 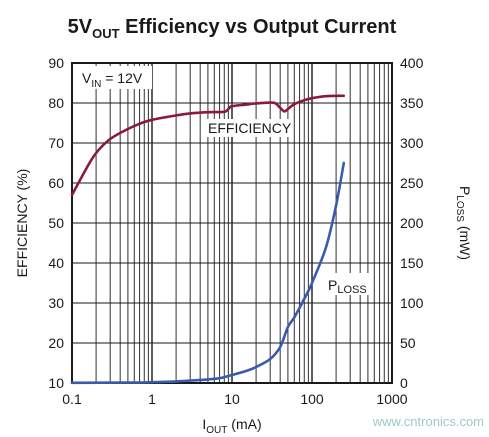 What do you see at coordinates (412, 103) in the screenshot?
I see `y-right-tick-label: 350` at bounding box center [412, 103].